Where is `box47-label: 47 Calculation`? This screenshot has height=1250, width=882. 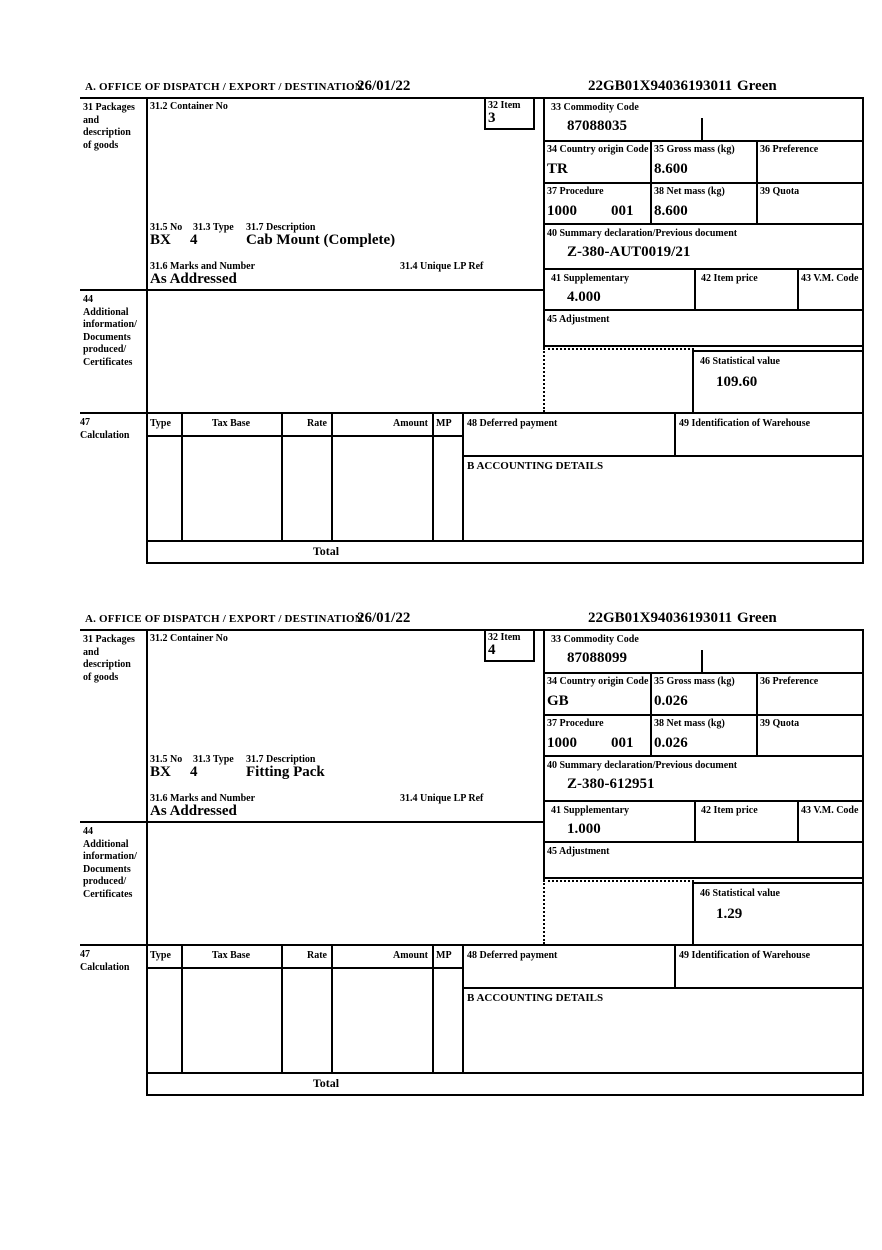 box47-label: 47 Calculation is located at coordinates (105, 429).